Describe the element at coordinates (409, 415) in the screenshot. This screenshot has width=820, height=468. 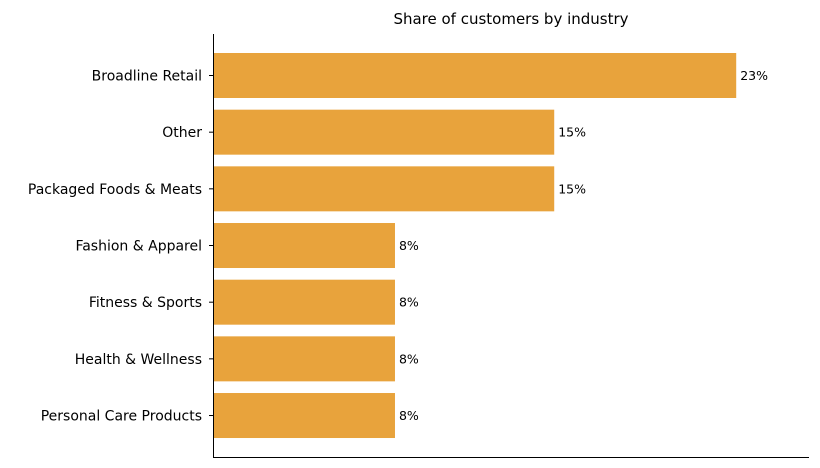
I see `value-label-personal-care-products: 8%` at that location.